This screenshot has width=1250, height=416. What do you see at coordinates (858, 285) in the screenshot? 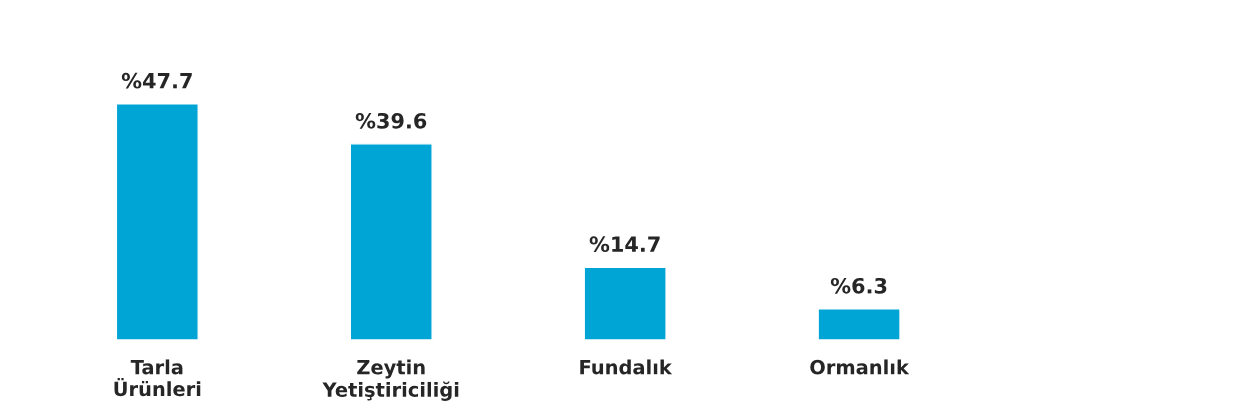
I see `data-label: %6.3` at bounding box center [858, 285].